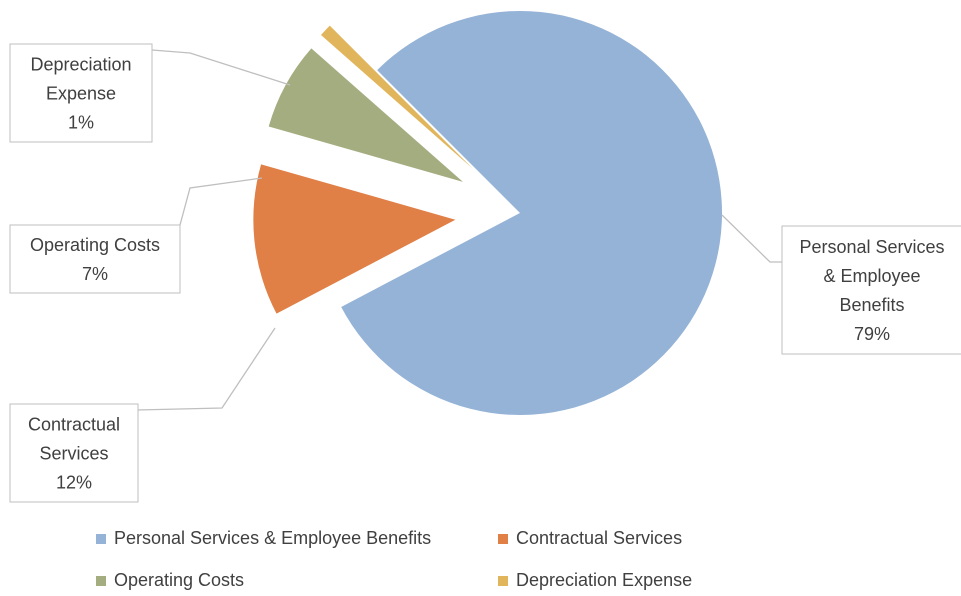 This screenshot has height=596, width=961. I want to click on data-label-text-depreciation-expense: Depreciation, so click(80, 65).